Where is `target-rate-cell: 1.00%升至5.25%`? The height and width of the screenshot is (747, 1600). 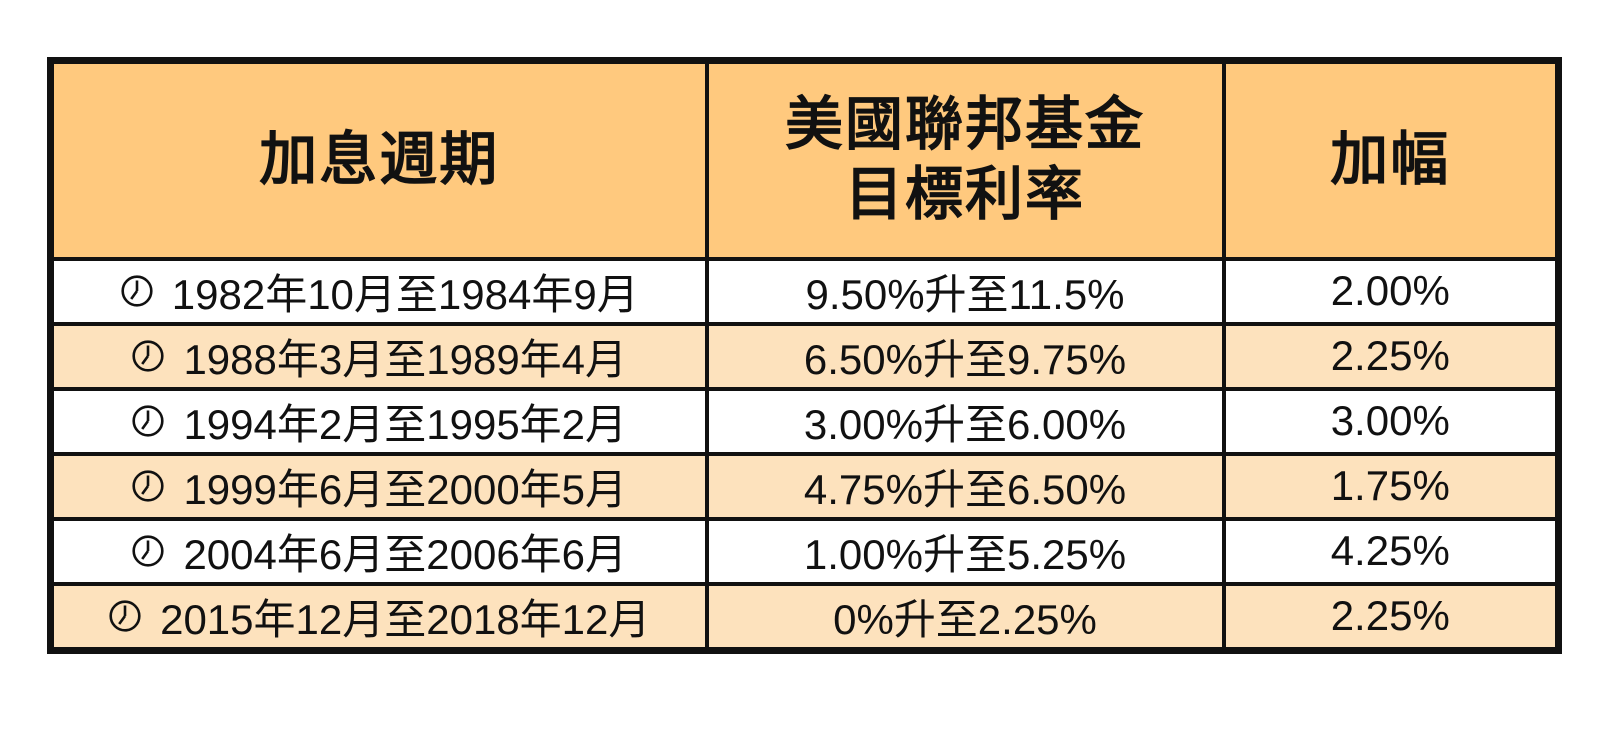 target-rate-cell: 1.00%升至5.25% is located at coordinates (965, 551).